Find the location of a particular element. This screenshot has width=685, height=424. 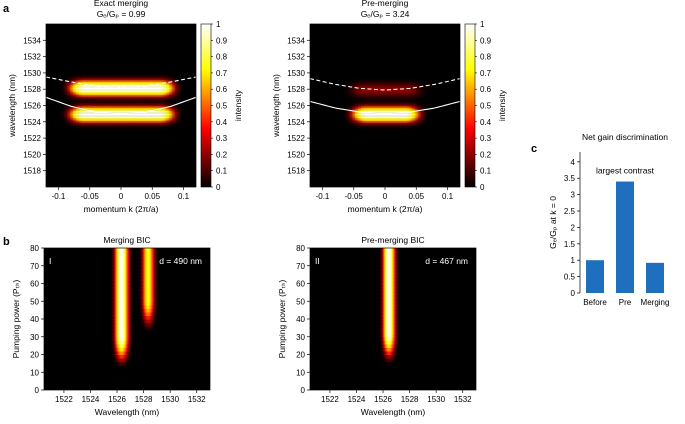

thickness-annotation: d = 467 nm is located at coordinates (446, 261).